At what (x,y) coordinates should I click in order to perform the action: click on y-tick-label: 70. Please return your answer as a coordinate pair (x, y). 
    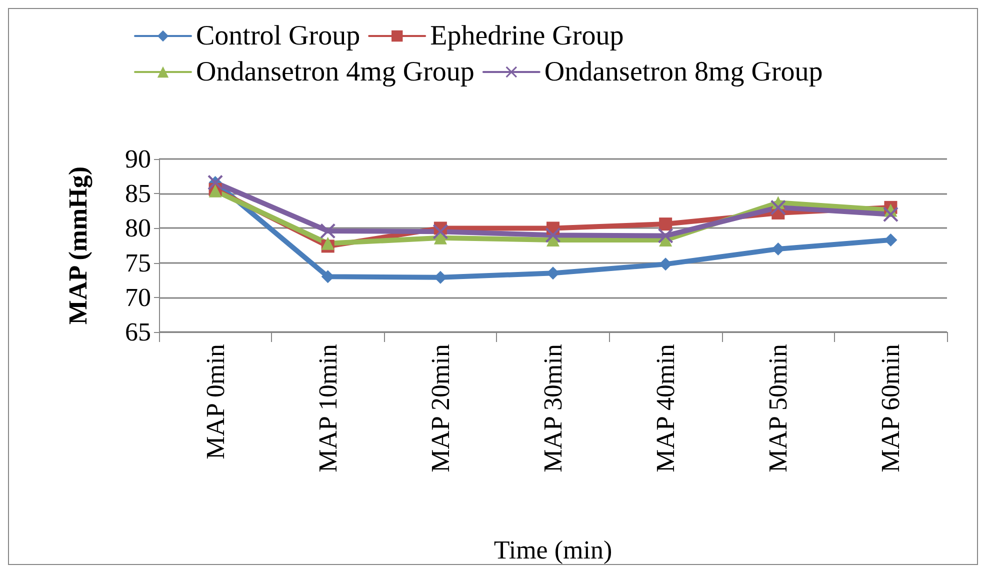
    Looking at the image, I should click on (138, 297).